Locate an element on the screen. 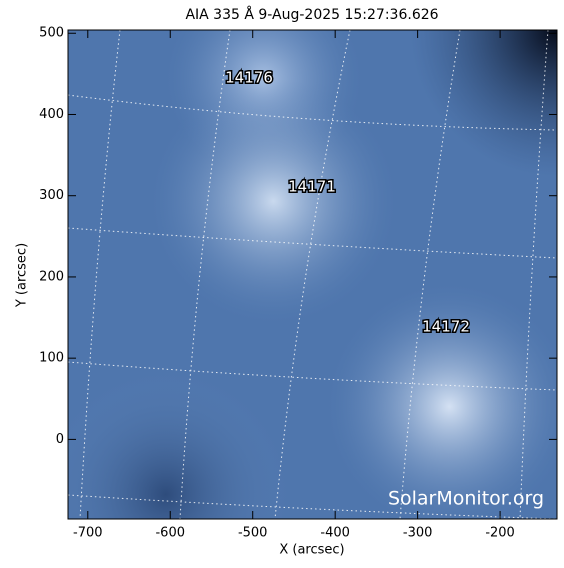  watermark: SolarMonitor.org is located at coordinates (466, 499).